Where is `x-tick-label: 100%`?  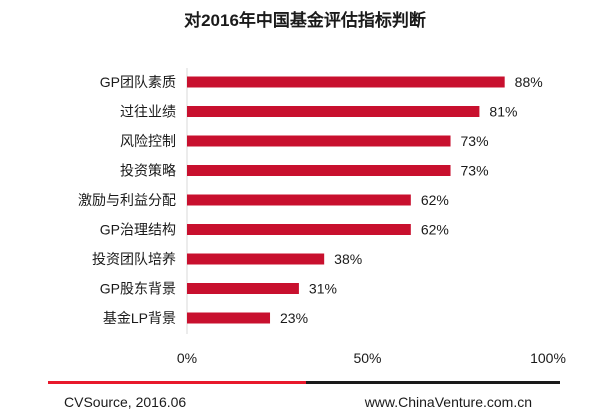 x-tick-label: 100% is located at coordinates (548, 358).